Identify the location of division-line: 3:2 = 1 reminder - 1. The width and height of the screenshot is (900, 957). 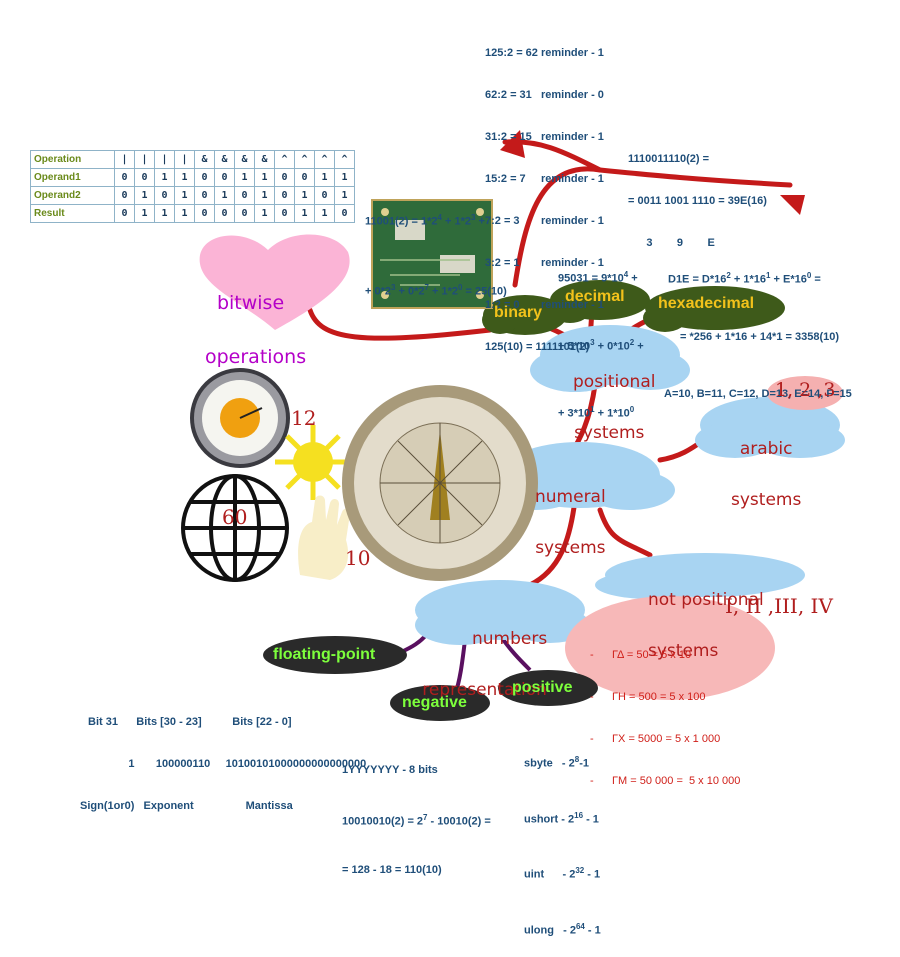
(544, 263).